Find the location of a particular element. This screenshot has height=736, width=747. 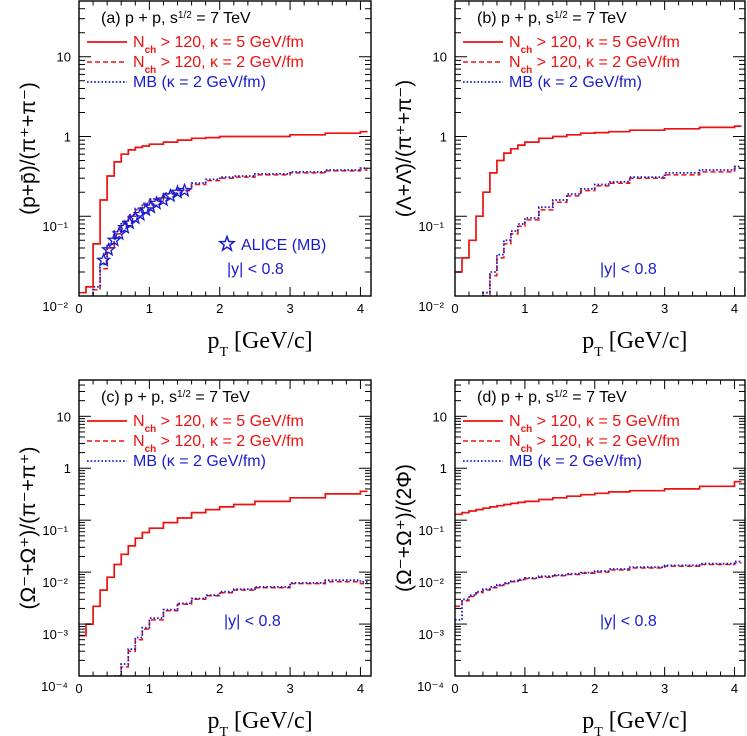

y-tick-label-d-1: 10⁻³ is located at coordinates (431, 634).